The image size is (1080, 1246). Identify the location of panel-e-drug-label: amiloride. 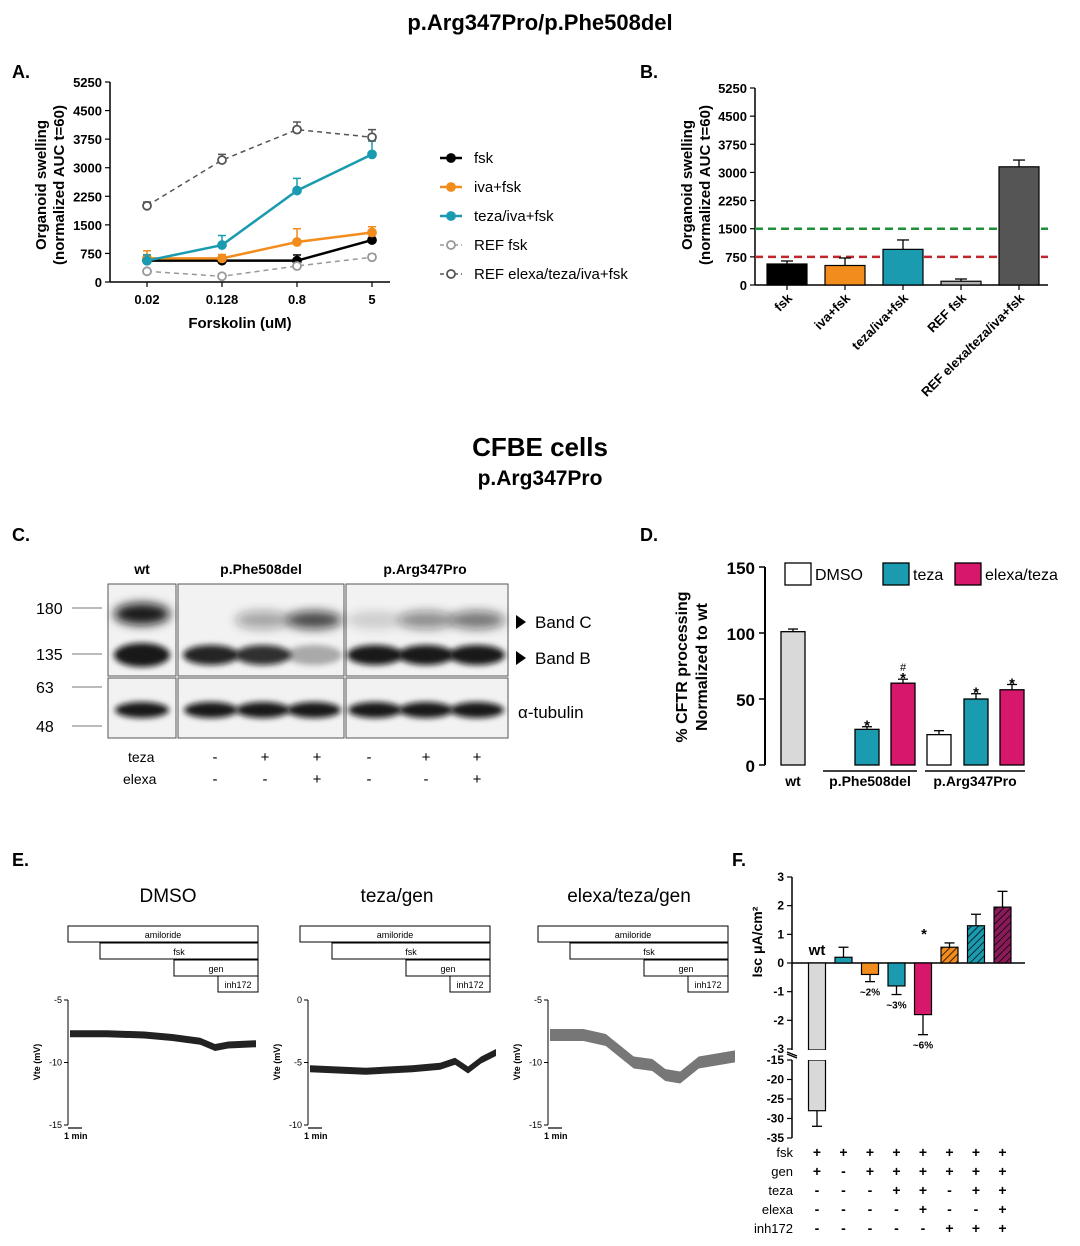
(163, 935).